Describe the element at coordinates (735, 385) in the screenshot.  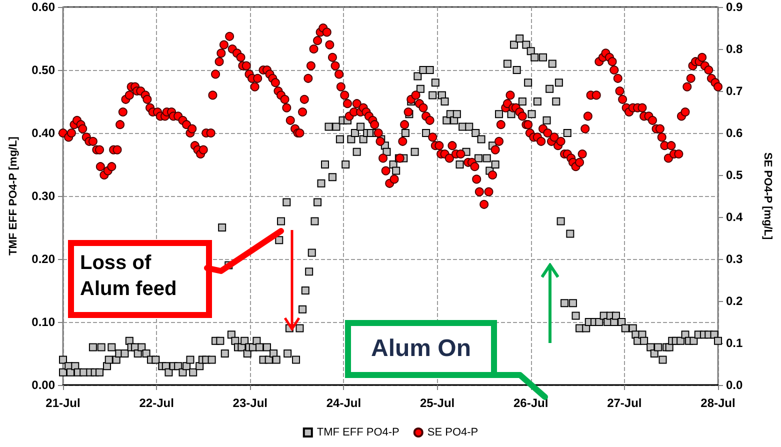
I see `y2-tick-label: 0.0` at that location.